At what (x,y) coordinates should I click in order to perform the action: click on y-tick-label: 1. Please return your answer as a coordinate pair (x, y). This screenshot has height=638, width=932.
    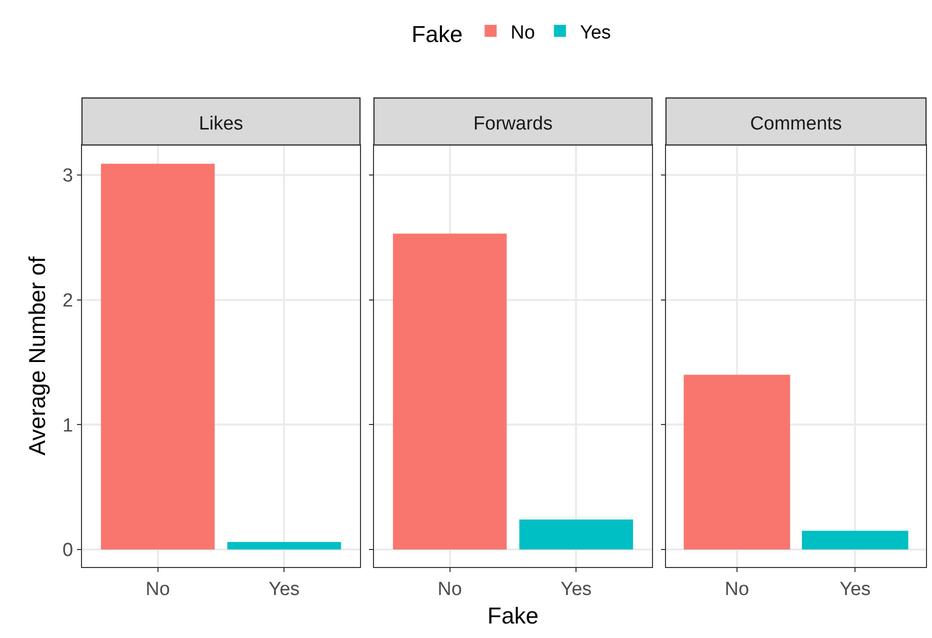
    Looking at the image, I should click on (68, 425).